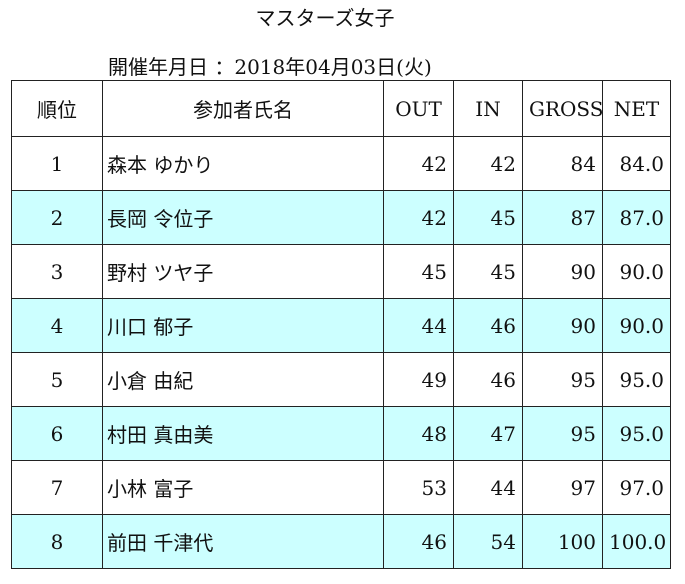 This screenshot has height=584, width=685. I want to click on name-cell: 小林 富子, so click(243, 487).